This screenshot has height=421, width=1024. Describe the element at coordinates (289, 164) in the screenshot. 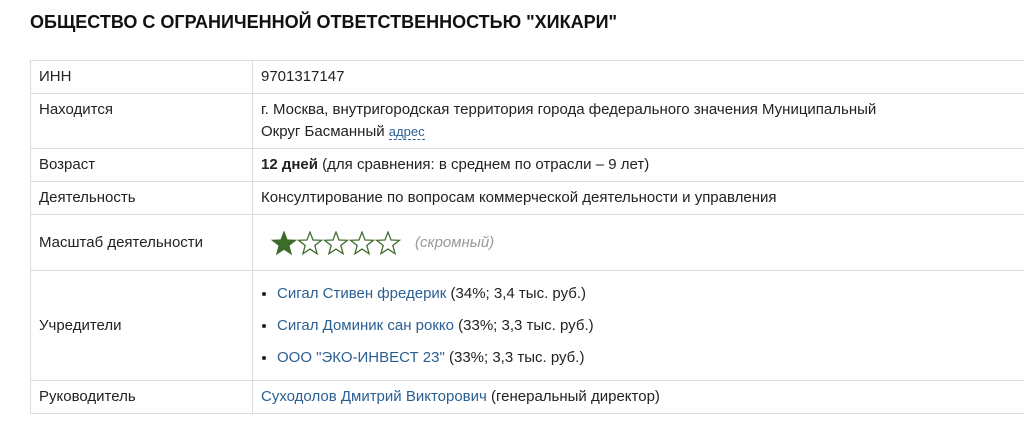

I see `age-value: 12 дней` at that location.